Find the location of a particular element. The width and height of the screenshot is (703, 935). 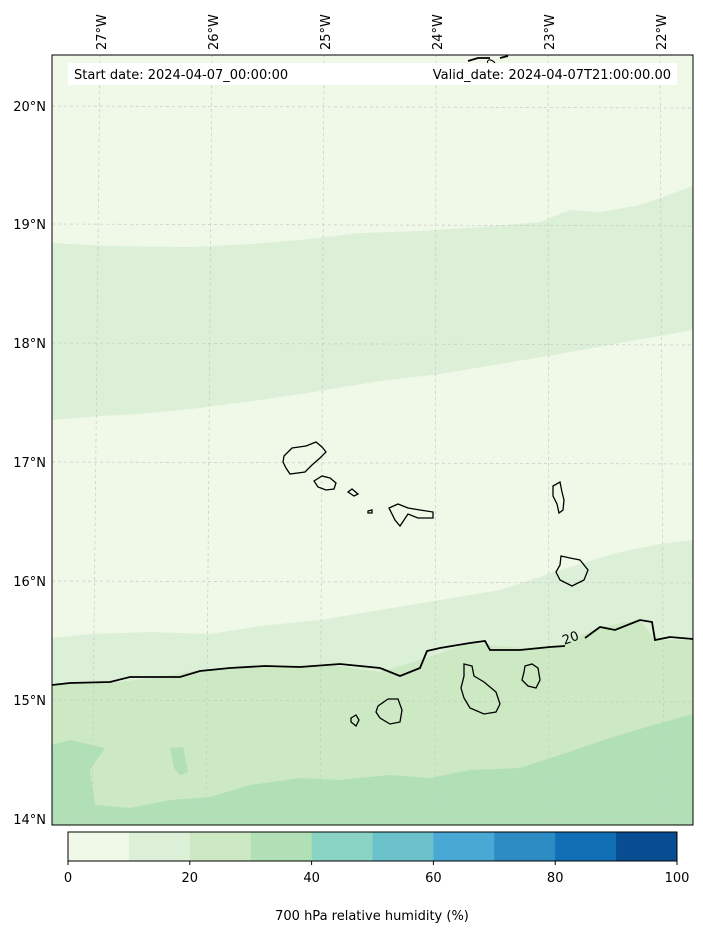

lat-label-18n: 18°N is located at coordinates (29, 344).